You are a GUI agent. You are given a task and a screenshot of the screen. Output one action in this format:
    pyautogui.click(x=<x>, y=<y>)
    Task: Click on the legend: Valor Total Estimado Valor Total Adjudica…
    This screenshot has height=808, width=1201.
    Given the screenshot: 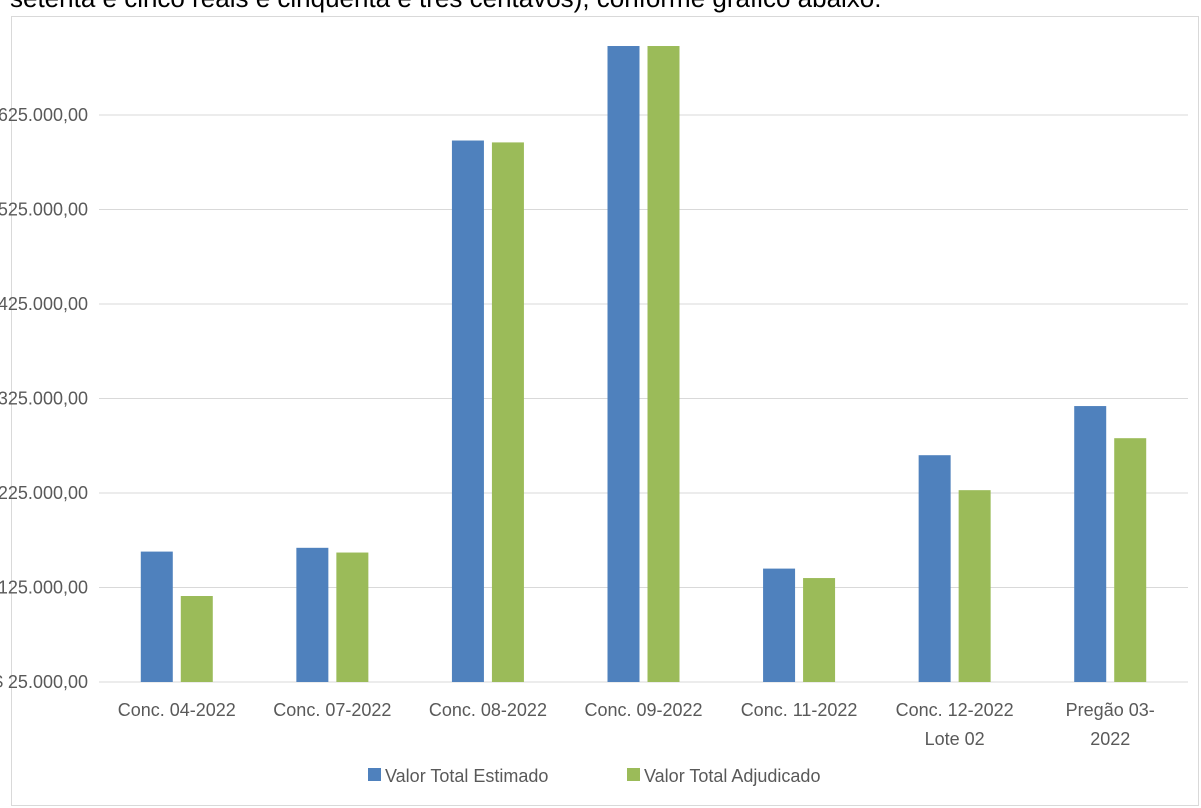 What is the action you would take?
    pyautogui.click(x=594, y=776)
    